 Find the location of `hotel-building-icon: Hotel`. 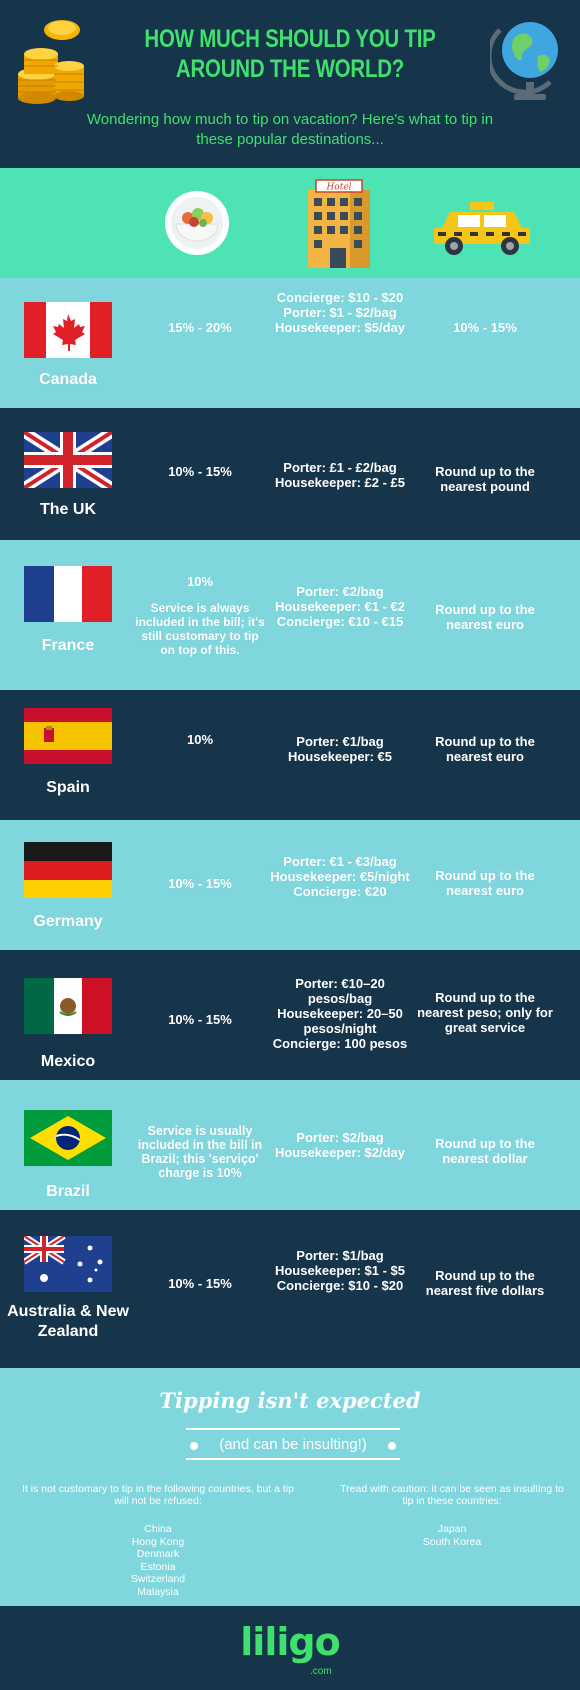

hotel-building-icon: Hotel is located at coordinates (339, 223).